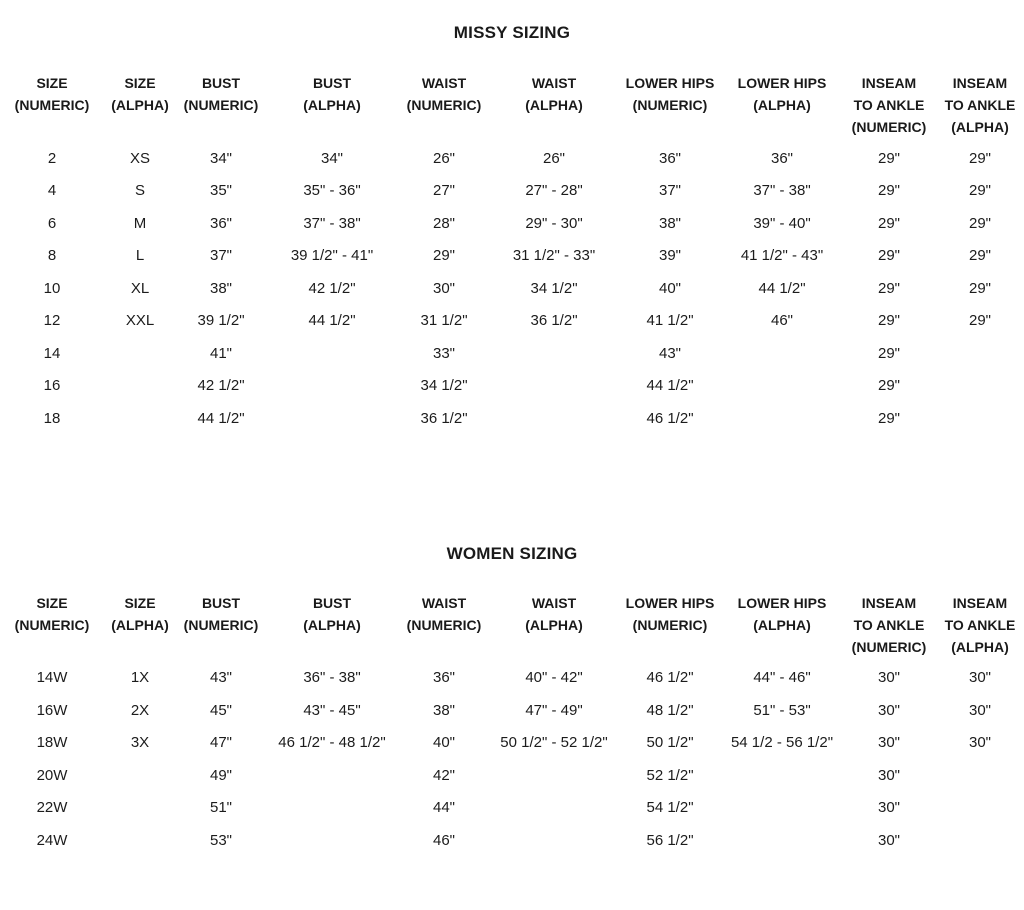 Image resolution: width=1024 pixels, height=910 pixels. What do you see at coordinates (670, 710) in the screenshot?
I see `cell-lower_hips_numeric: 48 1/2"` at bounding box center [670, 710].